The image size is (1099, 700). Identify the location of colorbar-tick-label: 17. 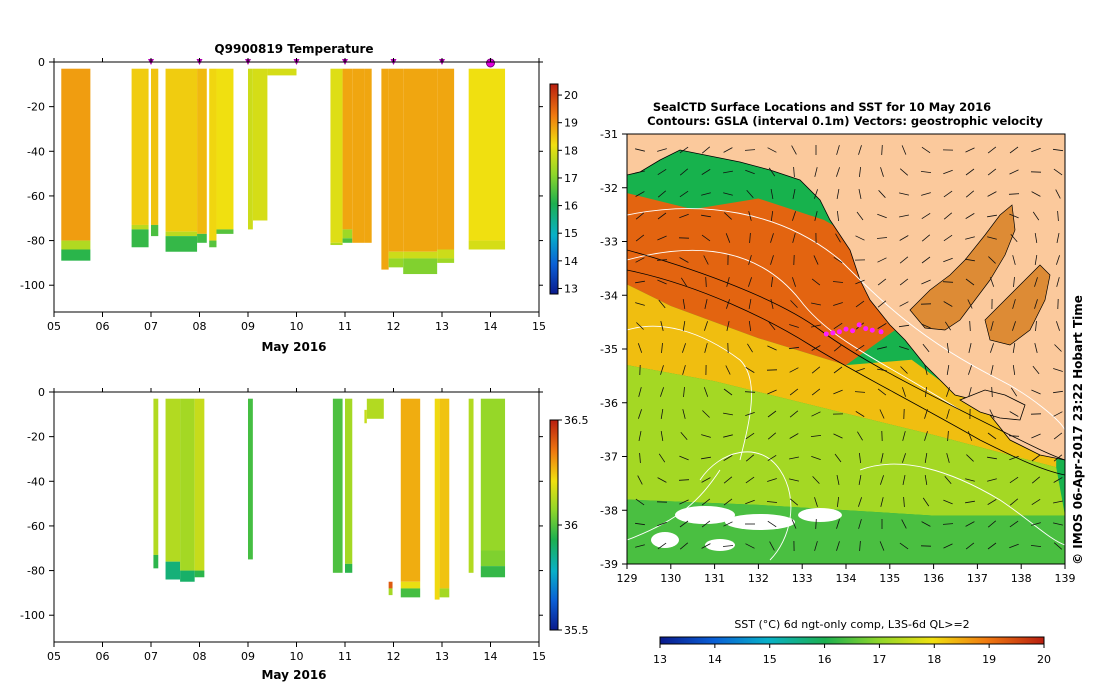
(571, 178).